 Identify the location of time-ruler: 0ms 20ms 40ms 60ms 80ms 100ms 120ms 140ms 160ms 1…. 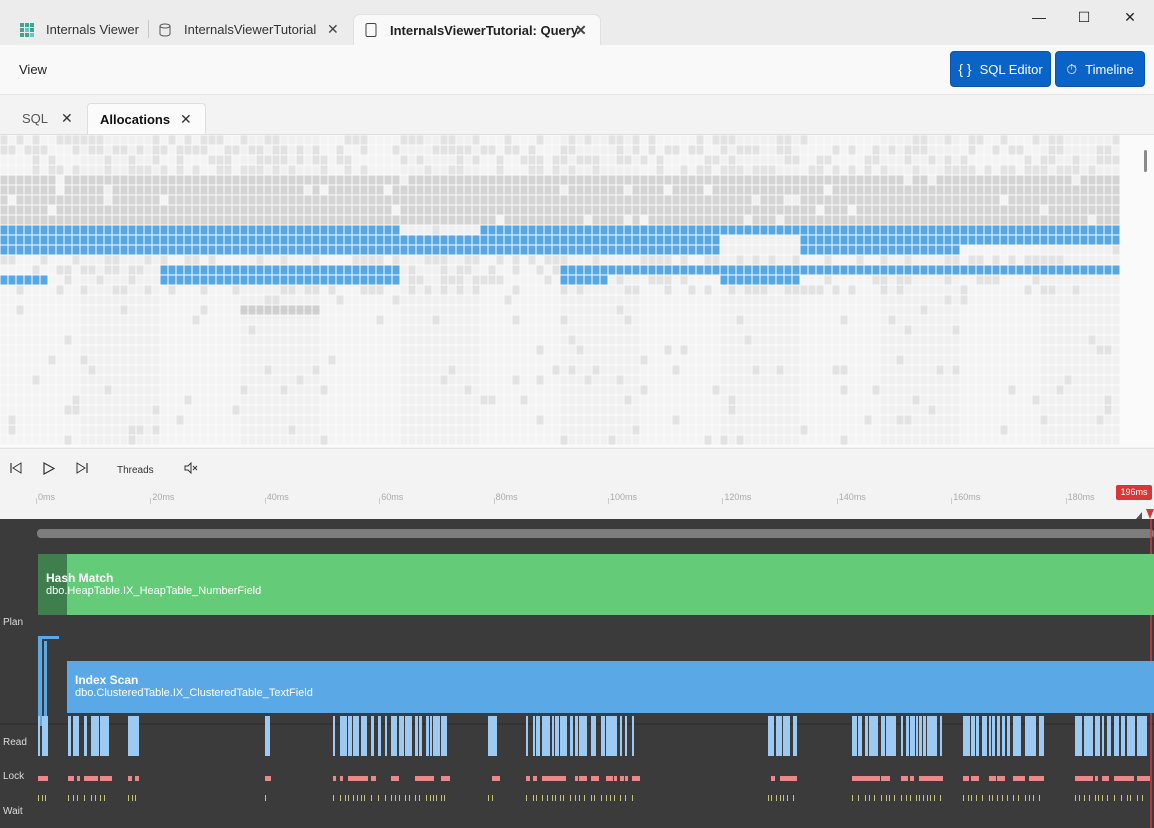
(577, 500).